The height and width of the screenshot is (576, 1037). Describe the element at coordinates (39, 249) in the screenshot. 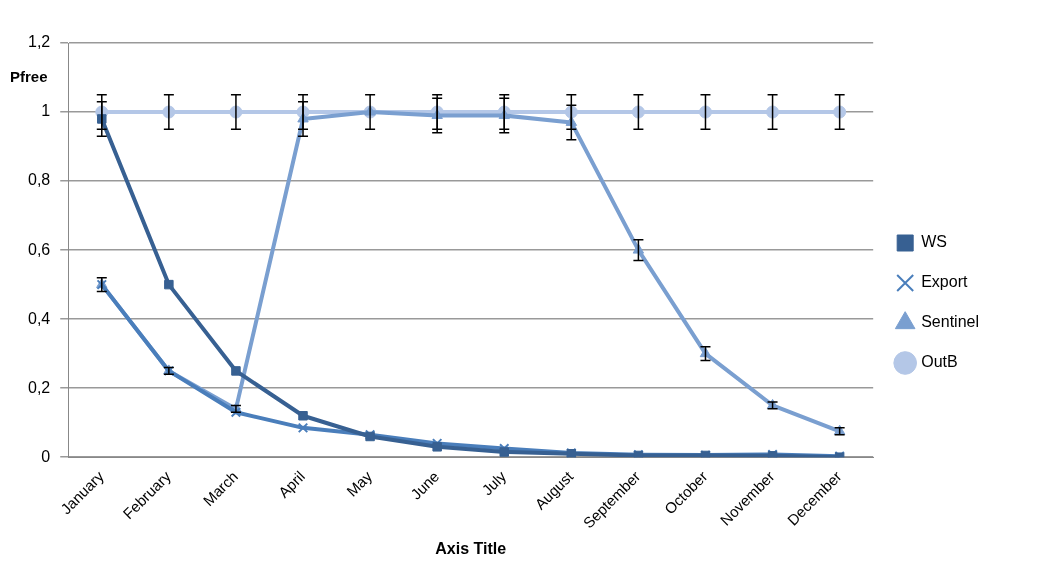

I see `y-tick-label: 0,6` at that location.